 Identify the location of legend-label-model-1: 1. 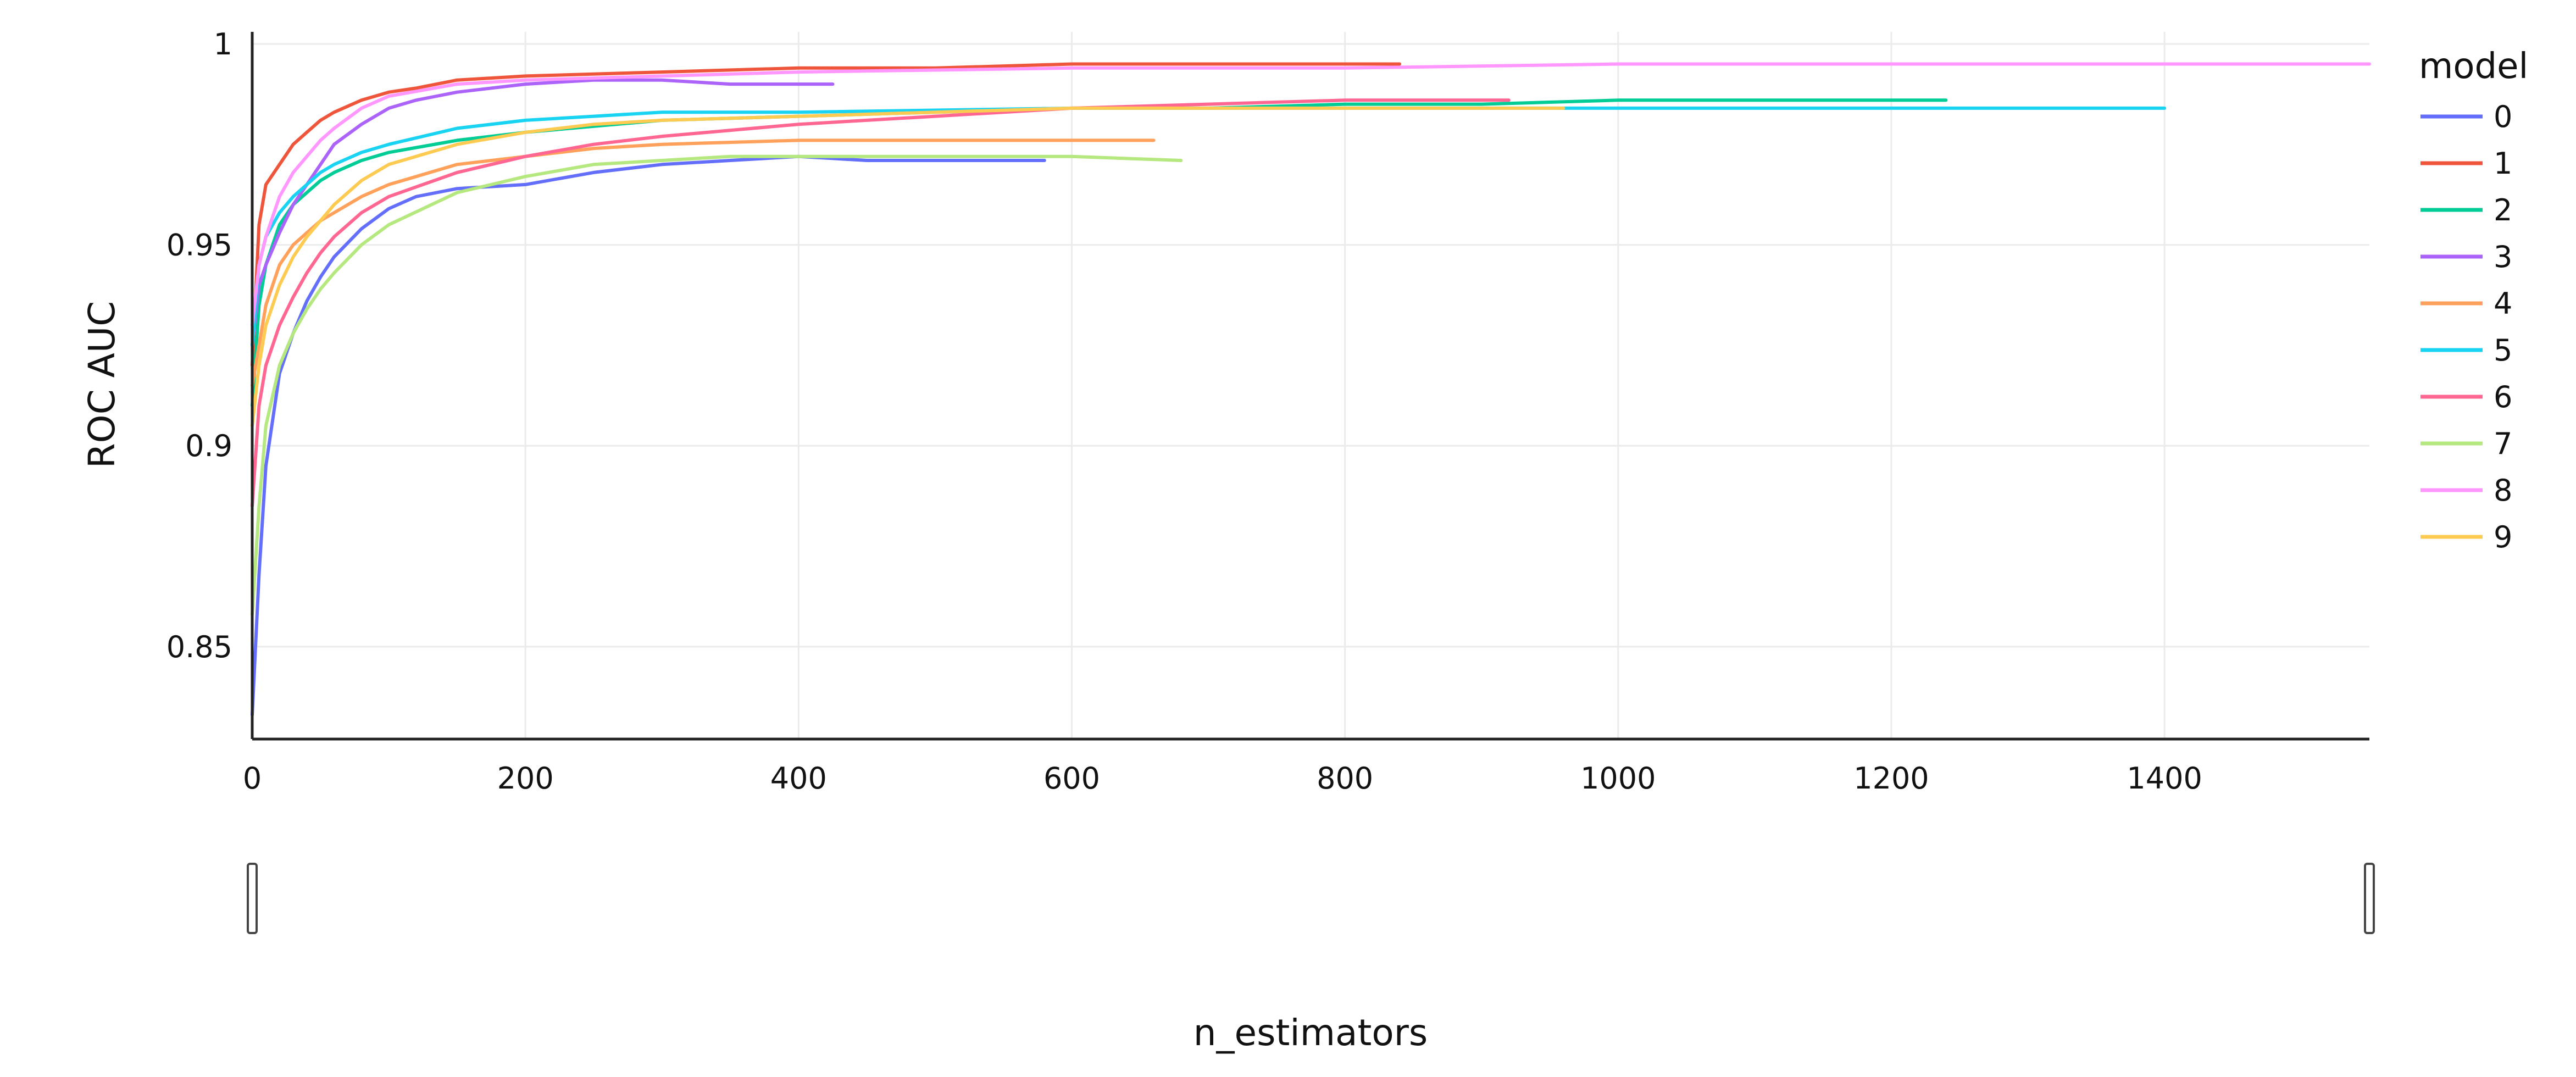
(2503, 163).